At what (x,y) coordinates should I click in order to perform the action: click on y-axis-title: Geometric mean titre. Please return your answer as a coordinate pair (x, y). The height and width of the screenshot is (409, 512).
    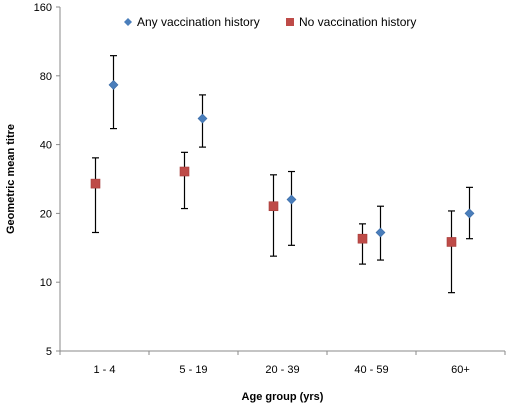
    Looking at the image, I should click on (11, 179).